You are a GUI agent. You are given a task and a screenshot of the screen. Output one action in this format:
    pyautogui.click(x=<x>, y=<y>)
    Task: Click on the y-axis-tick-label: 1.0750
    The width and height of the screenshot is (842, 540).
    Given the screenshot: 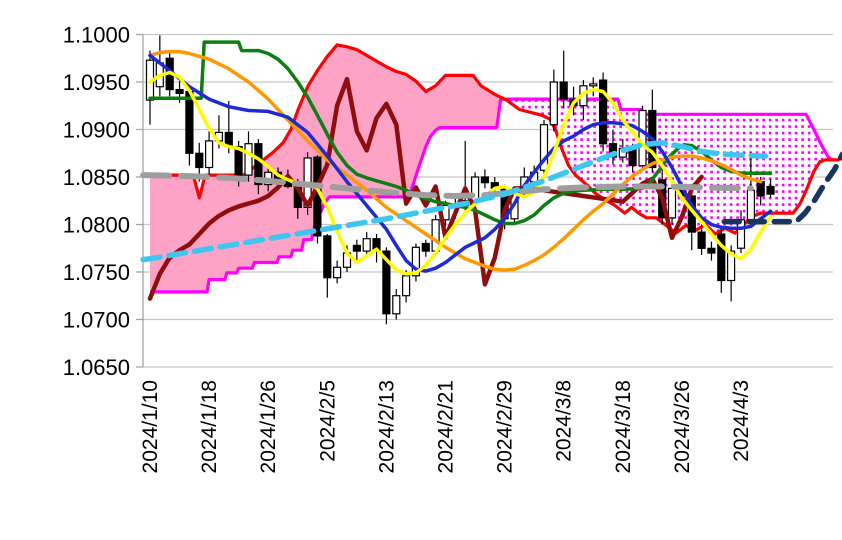 What is the action you would take?
    pyautogui.click(x=96, y=272)
    